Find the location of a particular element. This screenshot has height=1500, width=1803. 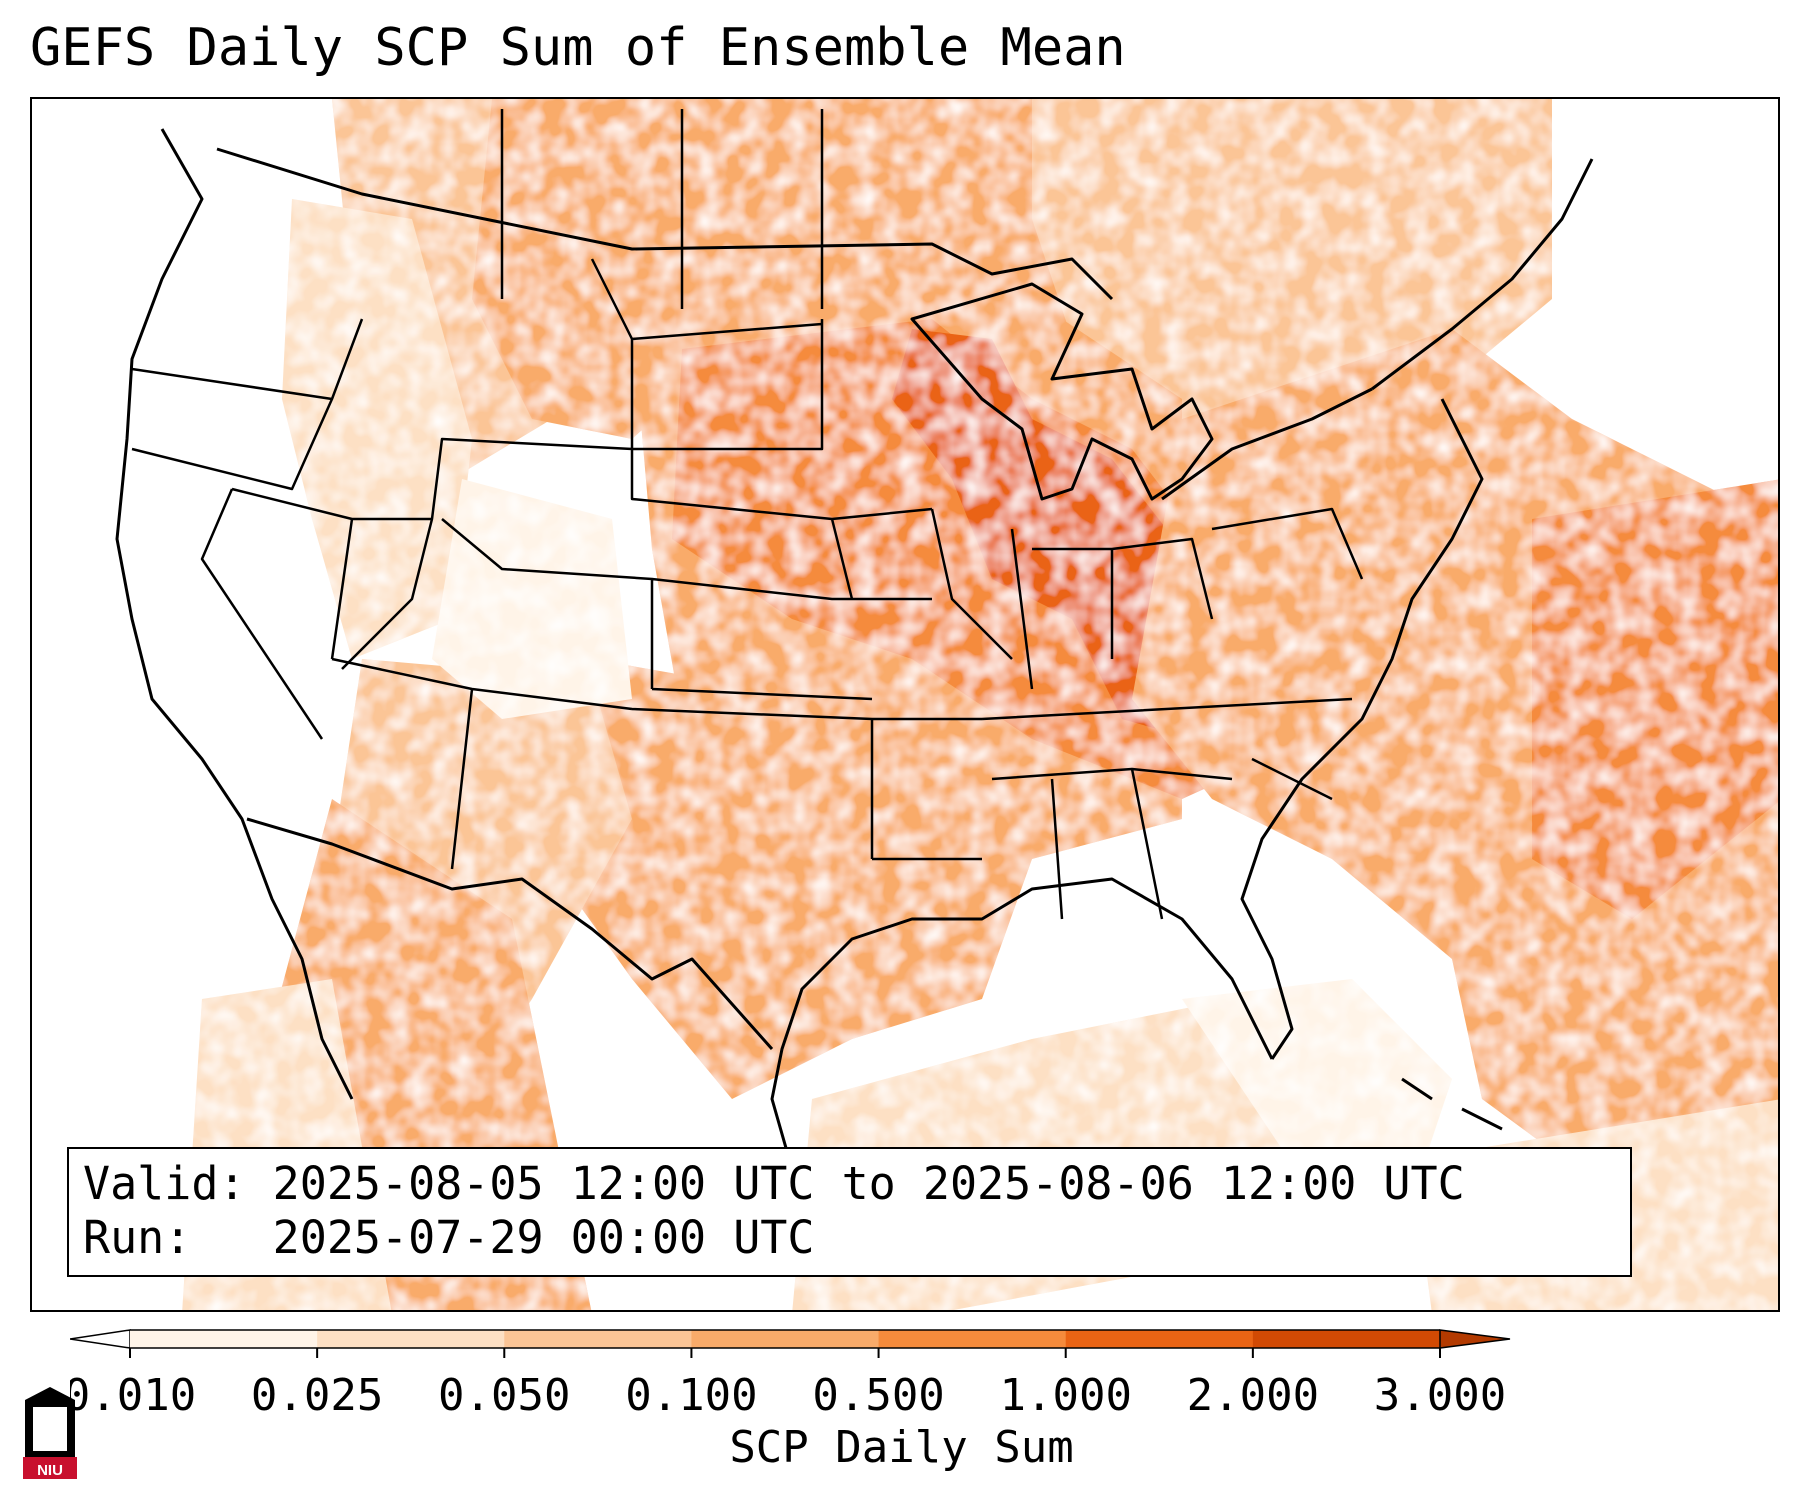

shade-florida is located at coordinates (1317, 1089).